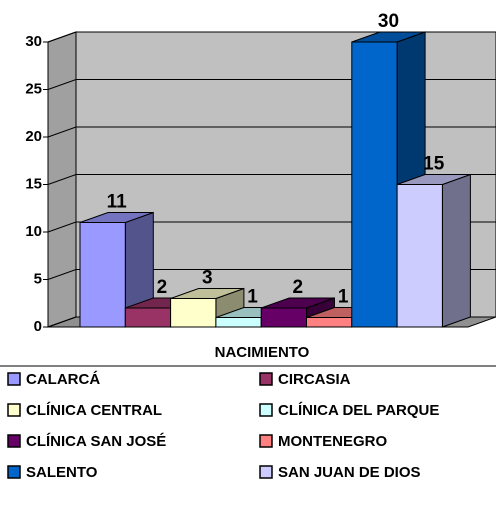 This screenshot has height=521, width=496. I want to click on legend-label: SAN JUAN DE DIOS, so click(349, 472).